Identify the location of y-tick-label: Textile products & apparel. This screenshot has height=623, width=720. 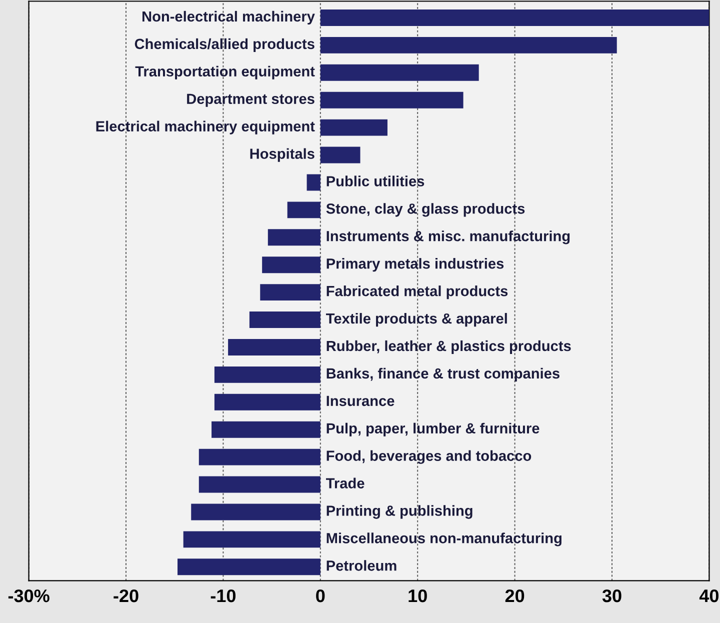
(416, 319).